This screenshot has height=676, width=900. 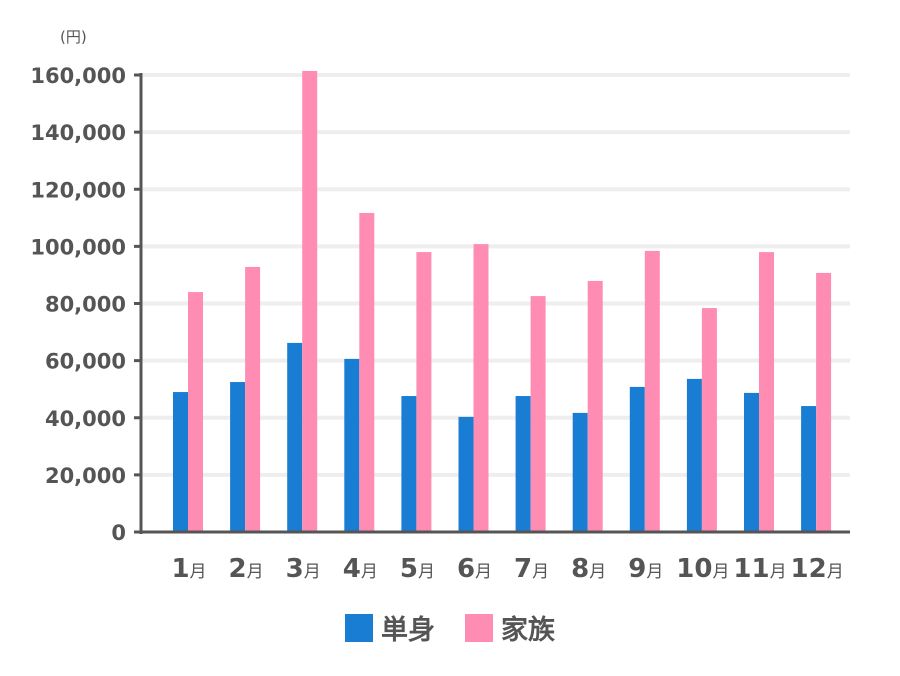 I want to click on y-tick-label: 40,000, so click(x=85, y=419).